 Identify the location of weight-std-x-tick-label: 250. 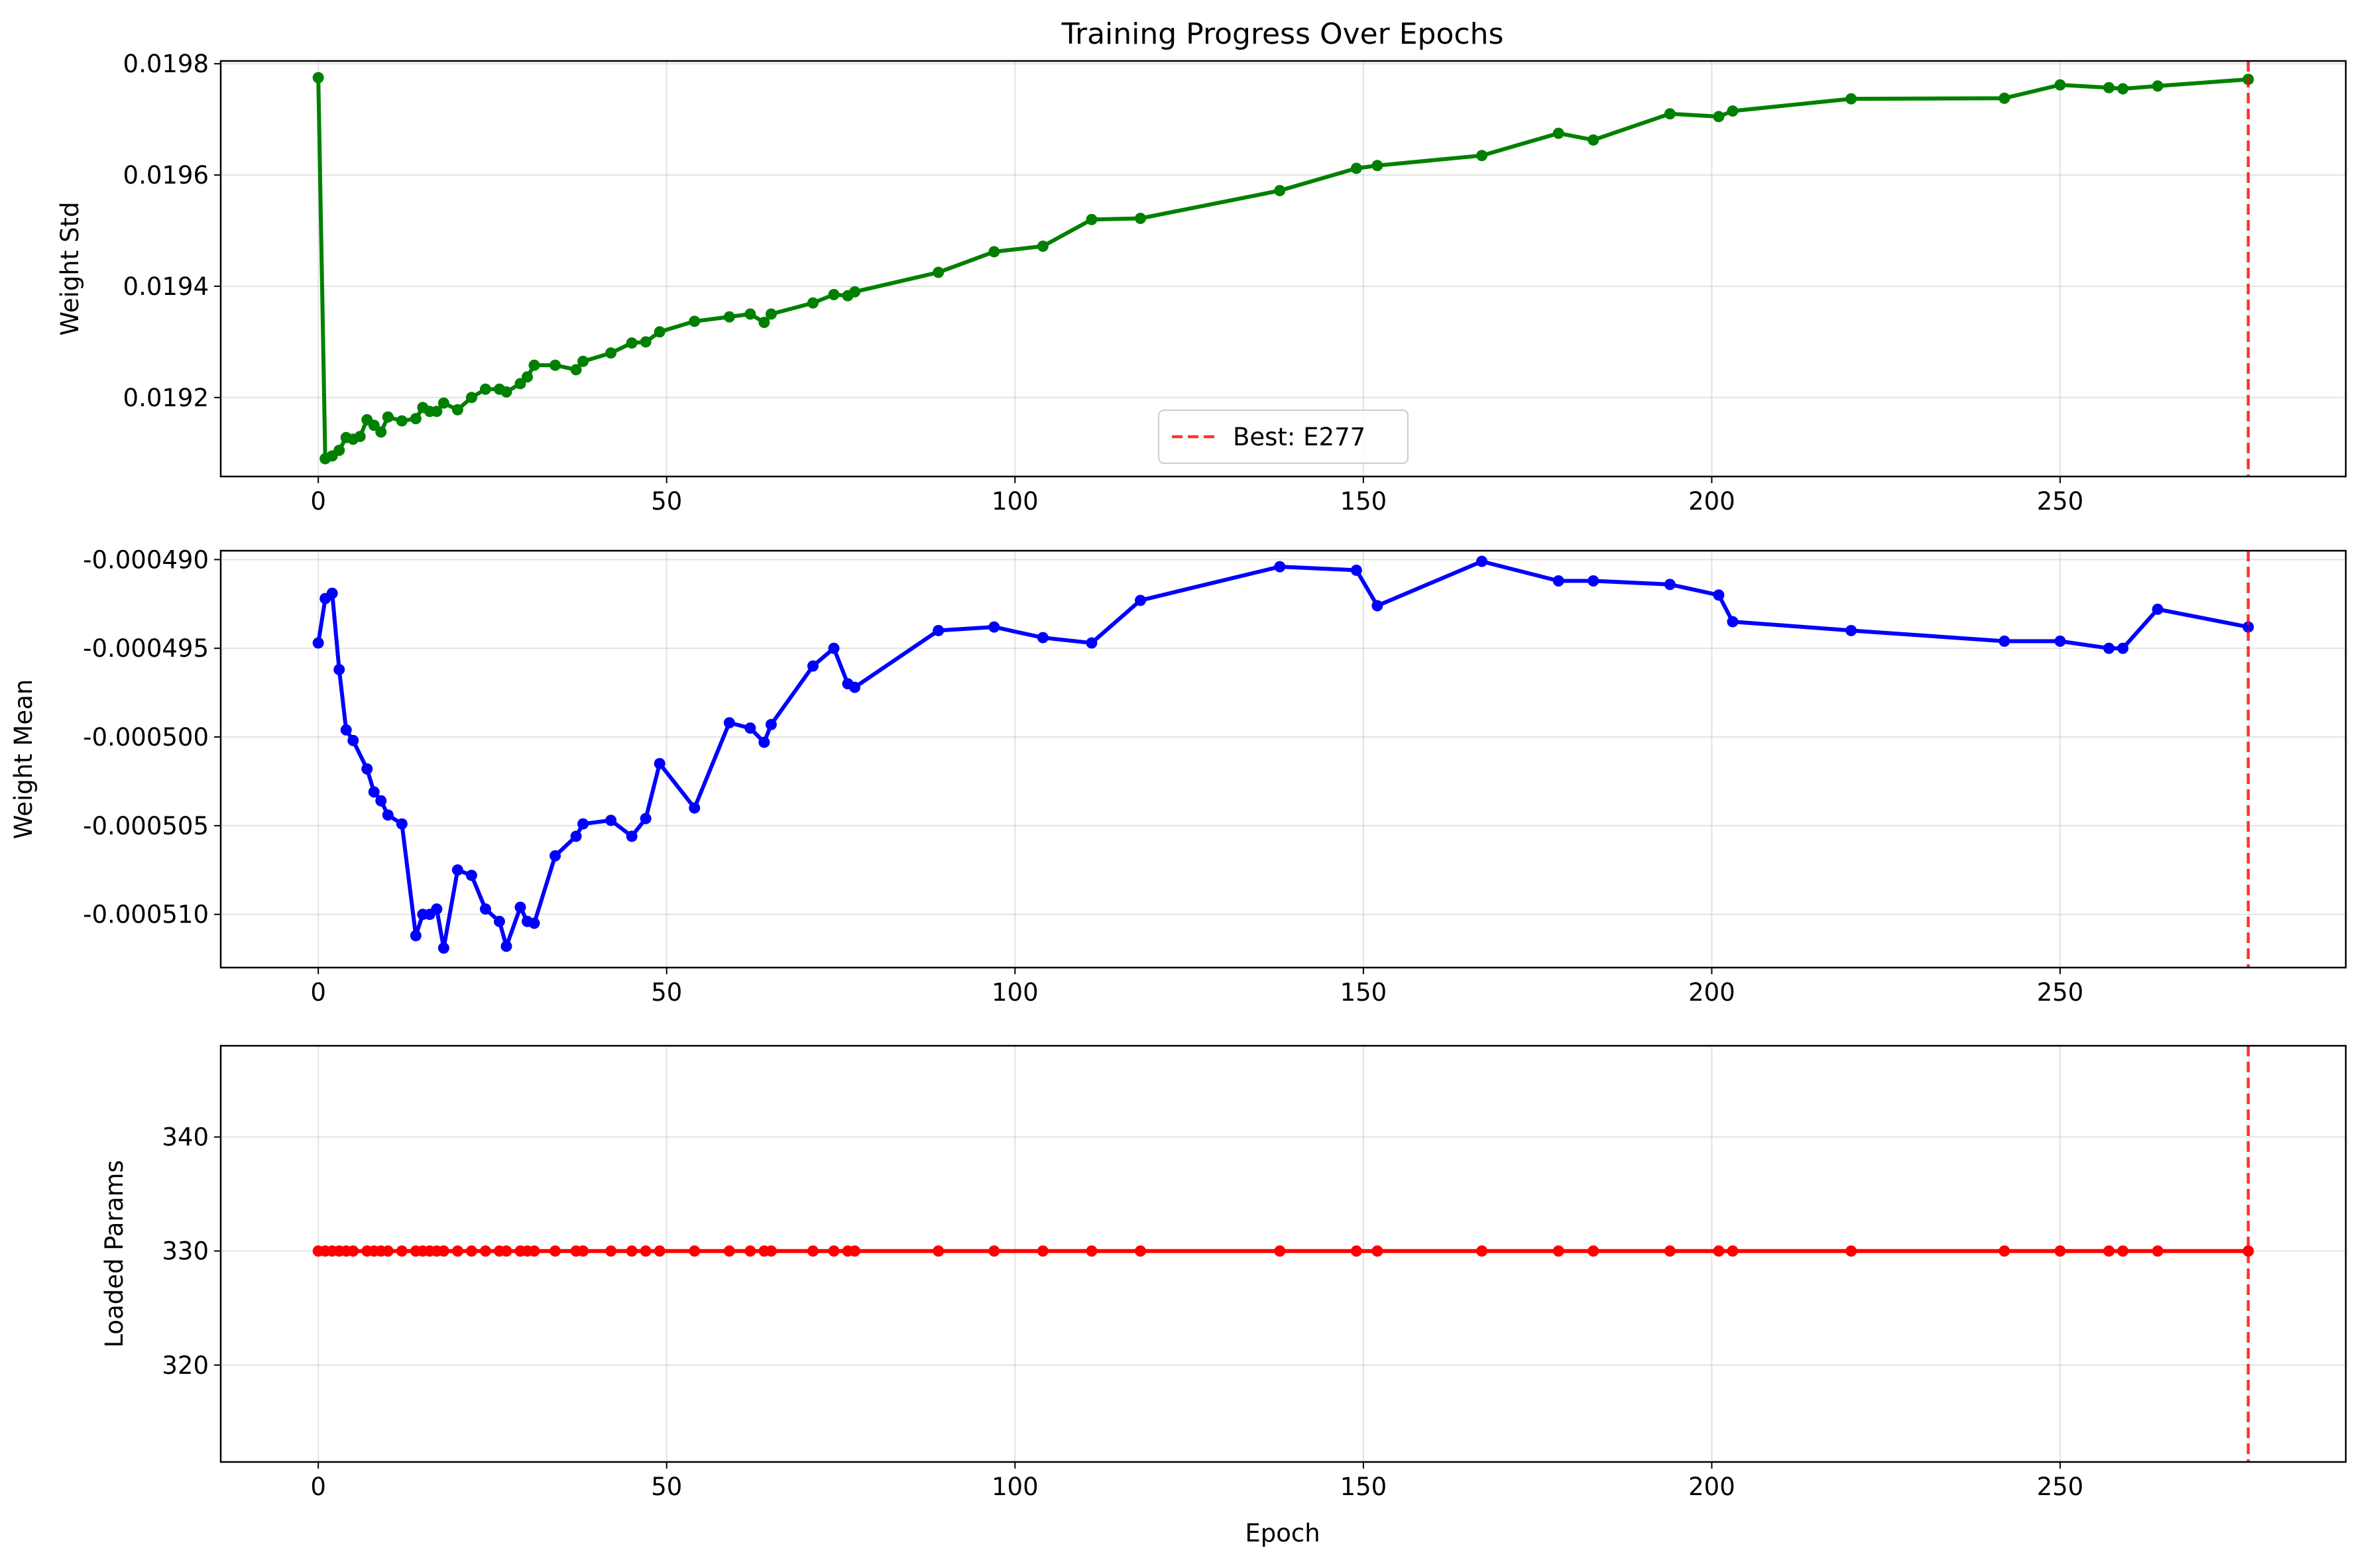
(2060, 502).